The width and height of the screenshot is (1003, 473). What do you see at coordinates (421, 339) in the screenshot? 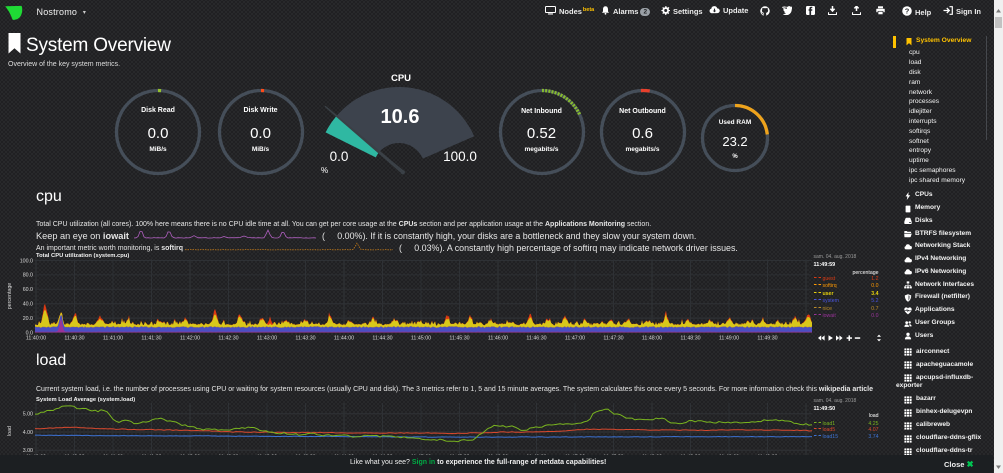
I see `svg-text: 11:45:00` at bounding box center [421, 339].